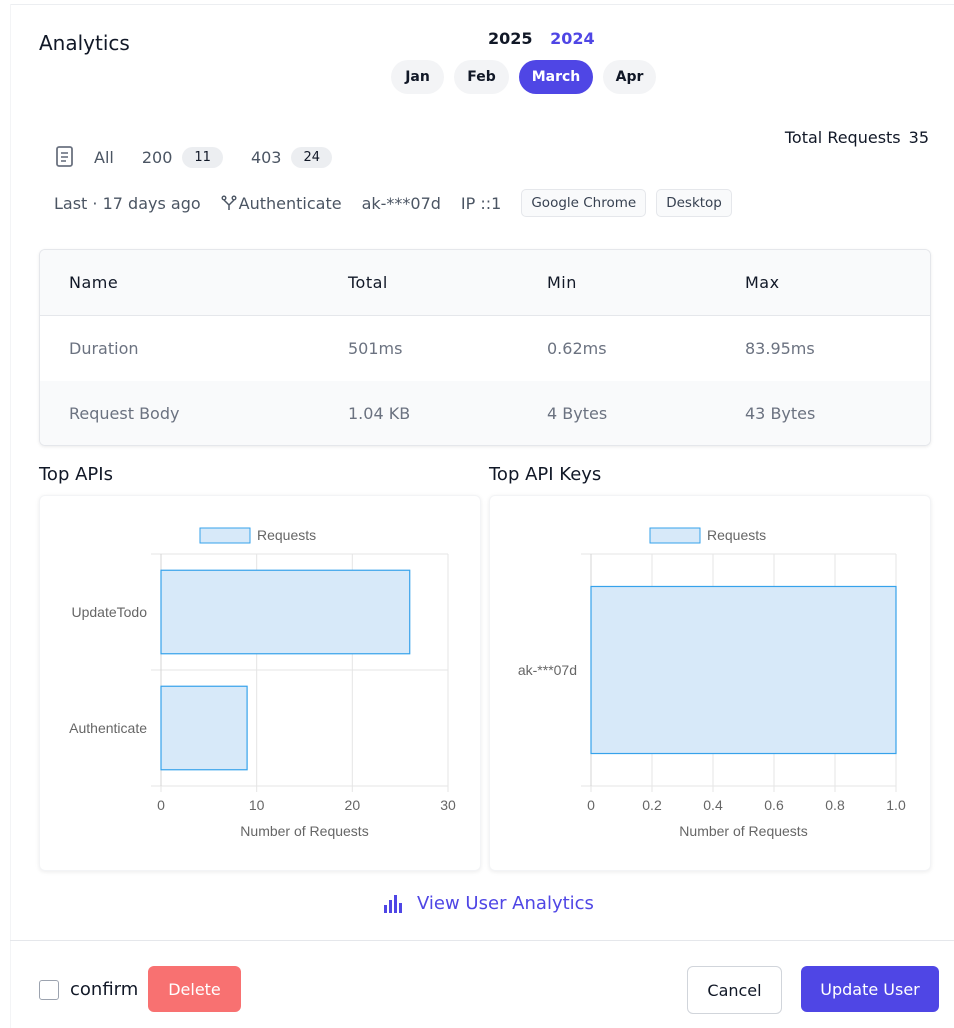  What do you see at coordinates (10, 516) in the screenshot?
I see `panel-left-border` at bounding box center [10, 516].